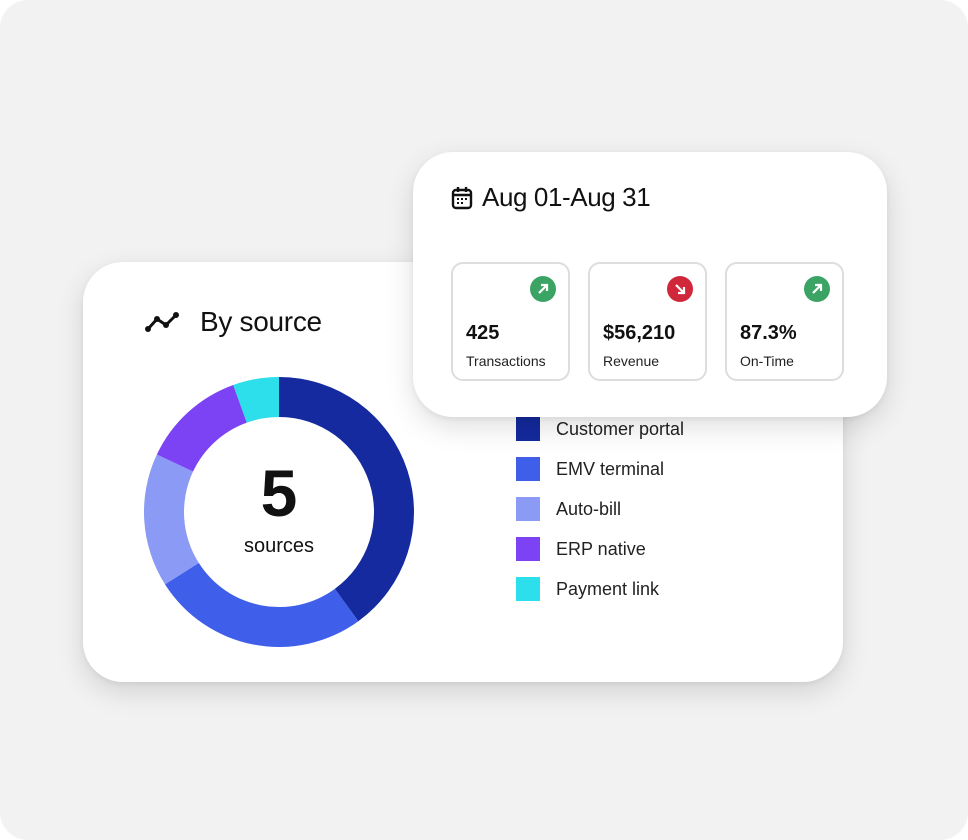 The image size is (968, 840). What do you see at coordinates (566, 197) in the screenshot?
I see `date-range-title: Aug 01-Aug 31` at bounding box center [566, 197].